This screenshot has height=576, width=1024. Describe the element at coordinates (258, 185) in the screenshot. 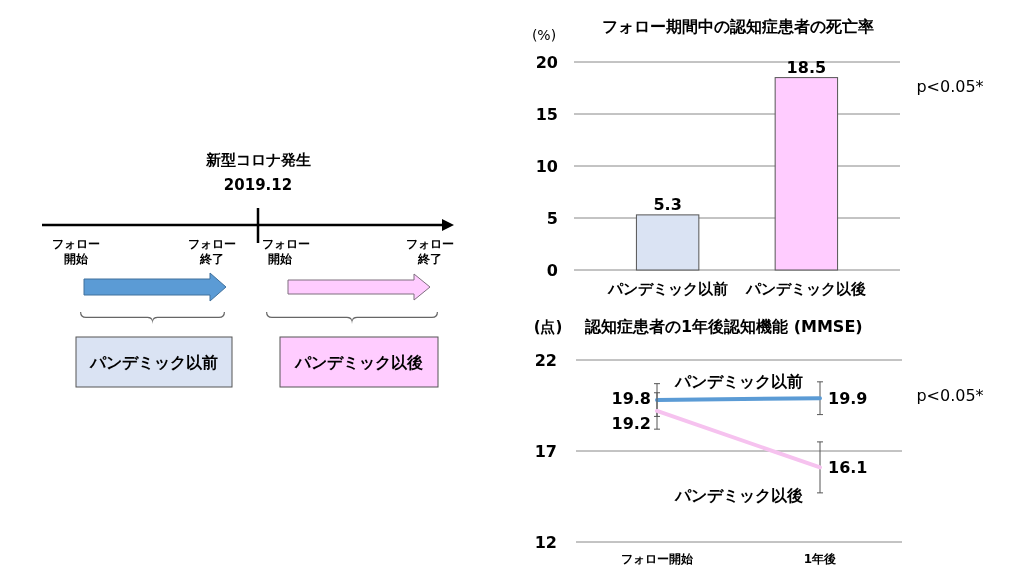

I see `text: 2019.12` at that location.